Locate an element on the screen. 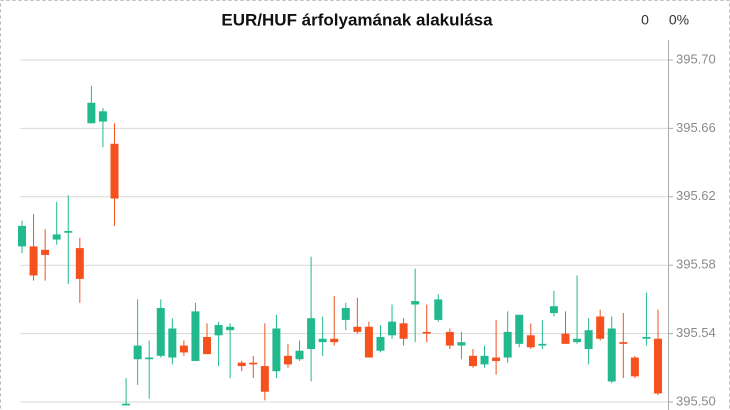 The image size is (730, 410). y-tick-label: 395.66 is located at coordinates (696, 127).